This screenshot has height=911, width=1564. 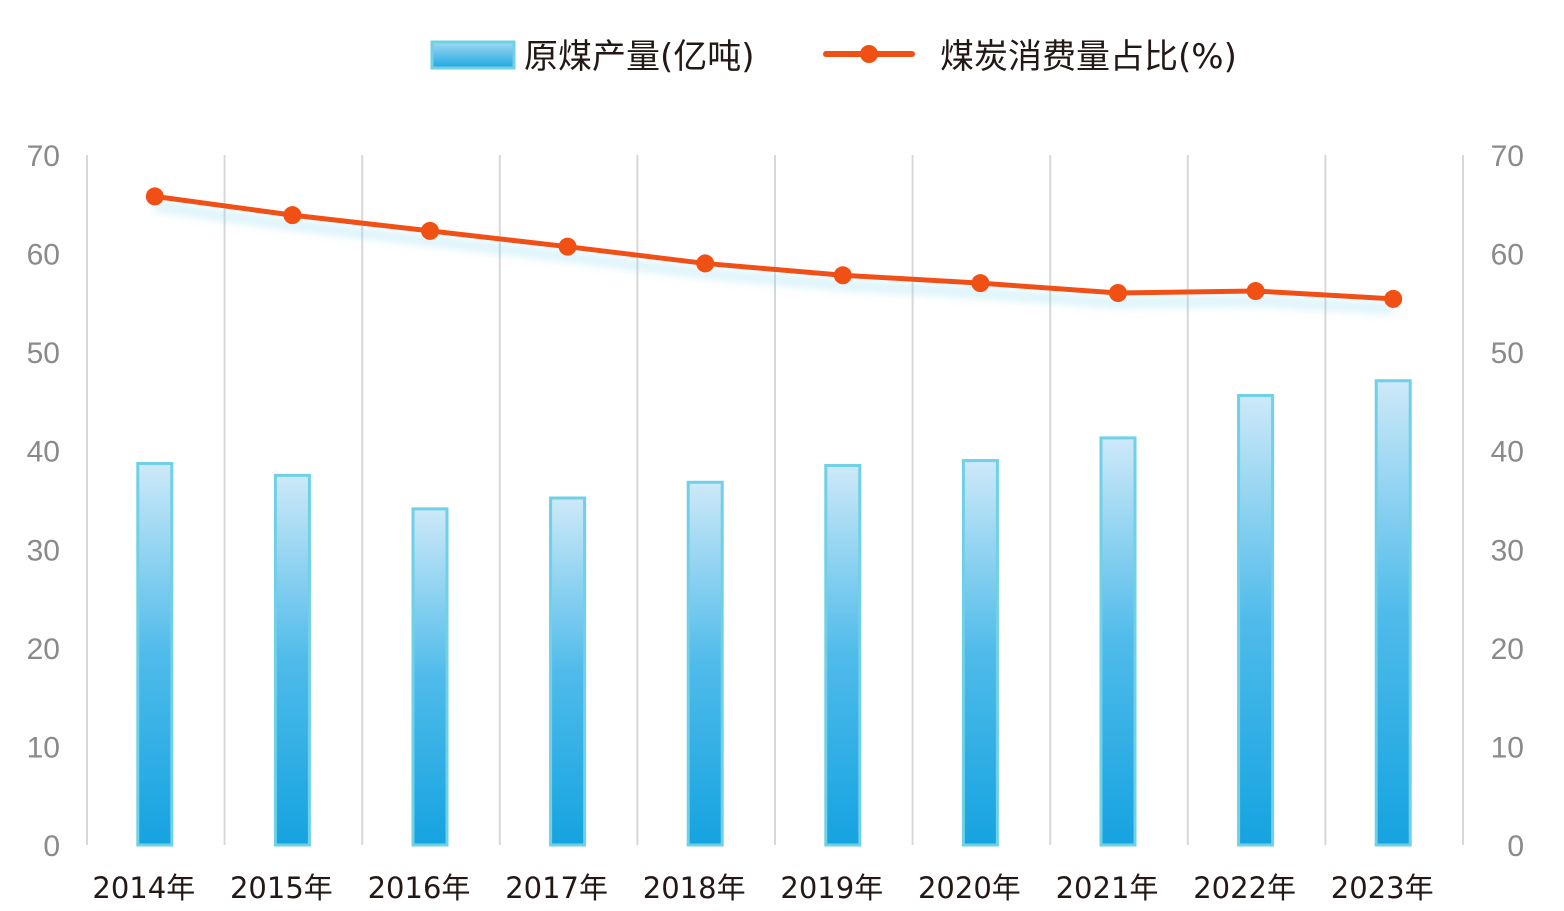 What do you see at coordinates (639, 57) in the screenshot?
I see `legend-bar-label: 原煤产量(亿吨)` at bounding box center [639, 57].